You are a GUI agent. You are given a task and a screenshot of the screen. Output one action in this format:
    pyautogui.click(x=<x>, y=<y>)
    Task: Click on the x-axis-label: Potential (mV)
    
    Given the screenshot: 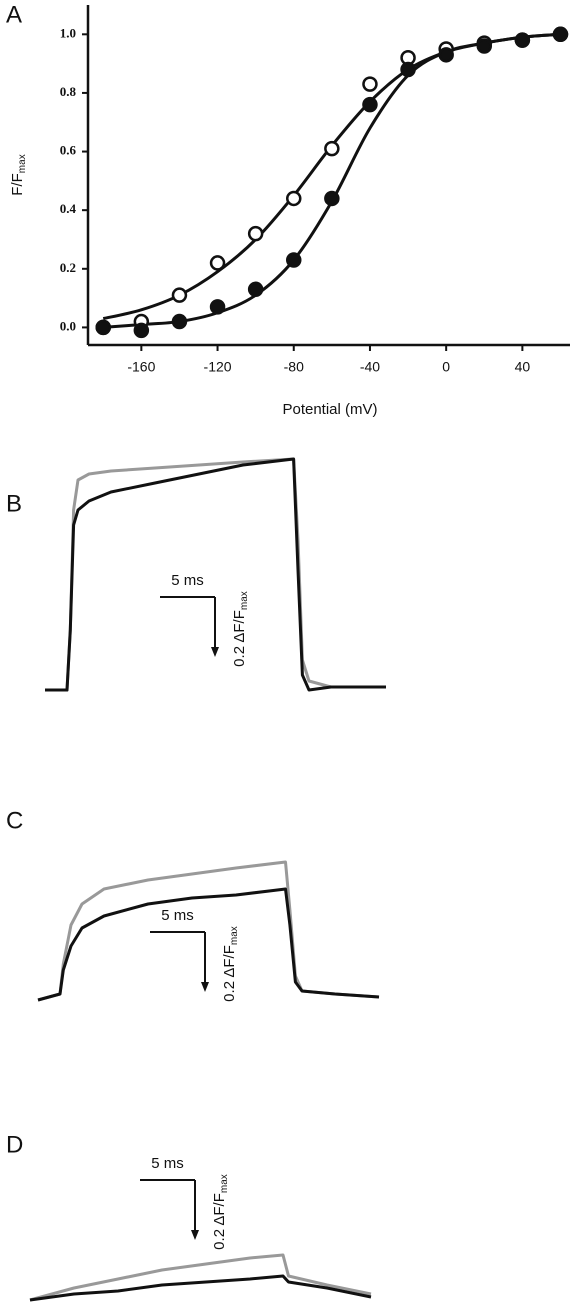 What is the action you would take?
    pyautogui.click(x=329, y=409)
    